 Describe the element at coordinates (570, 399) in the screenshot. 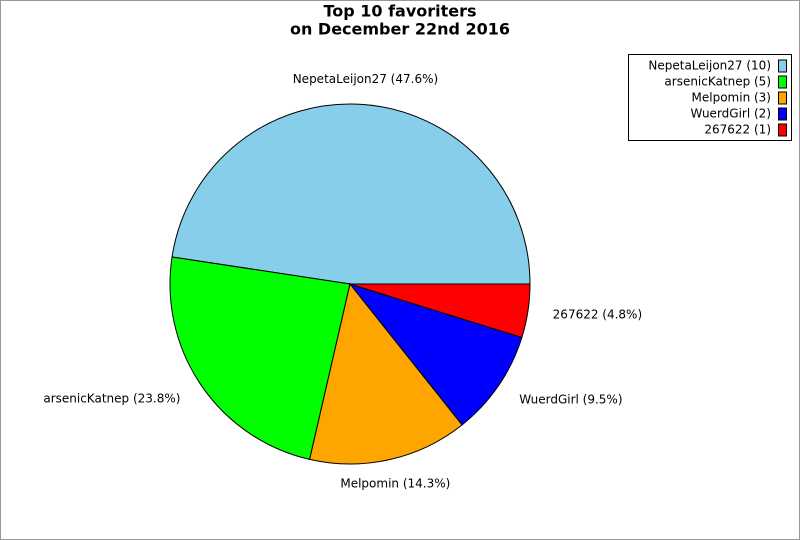

I see `slice-label: WuerdGirl (9.5%)` at that location.